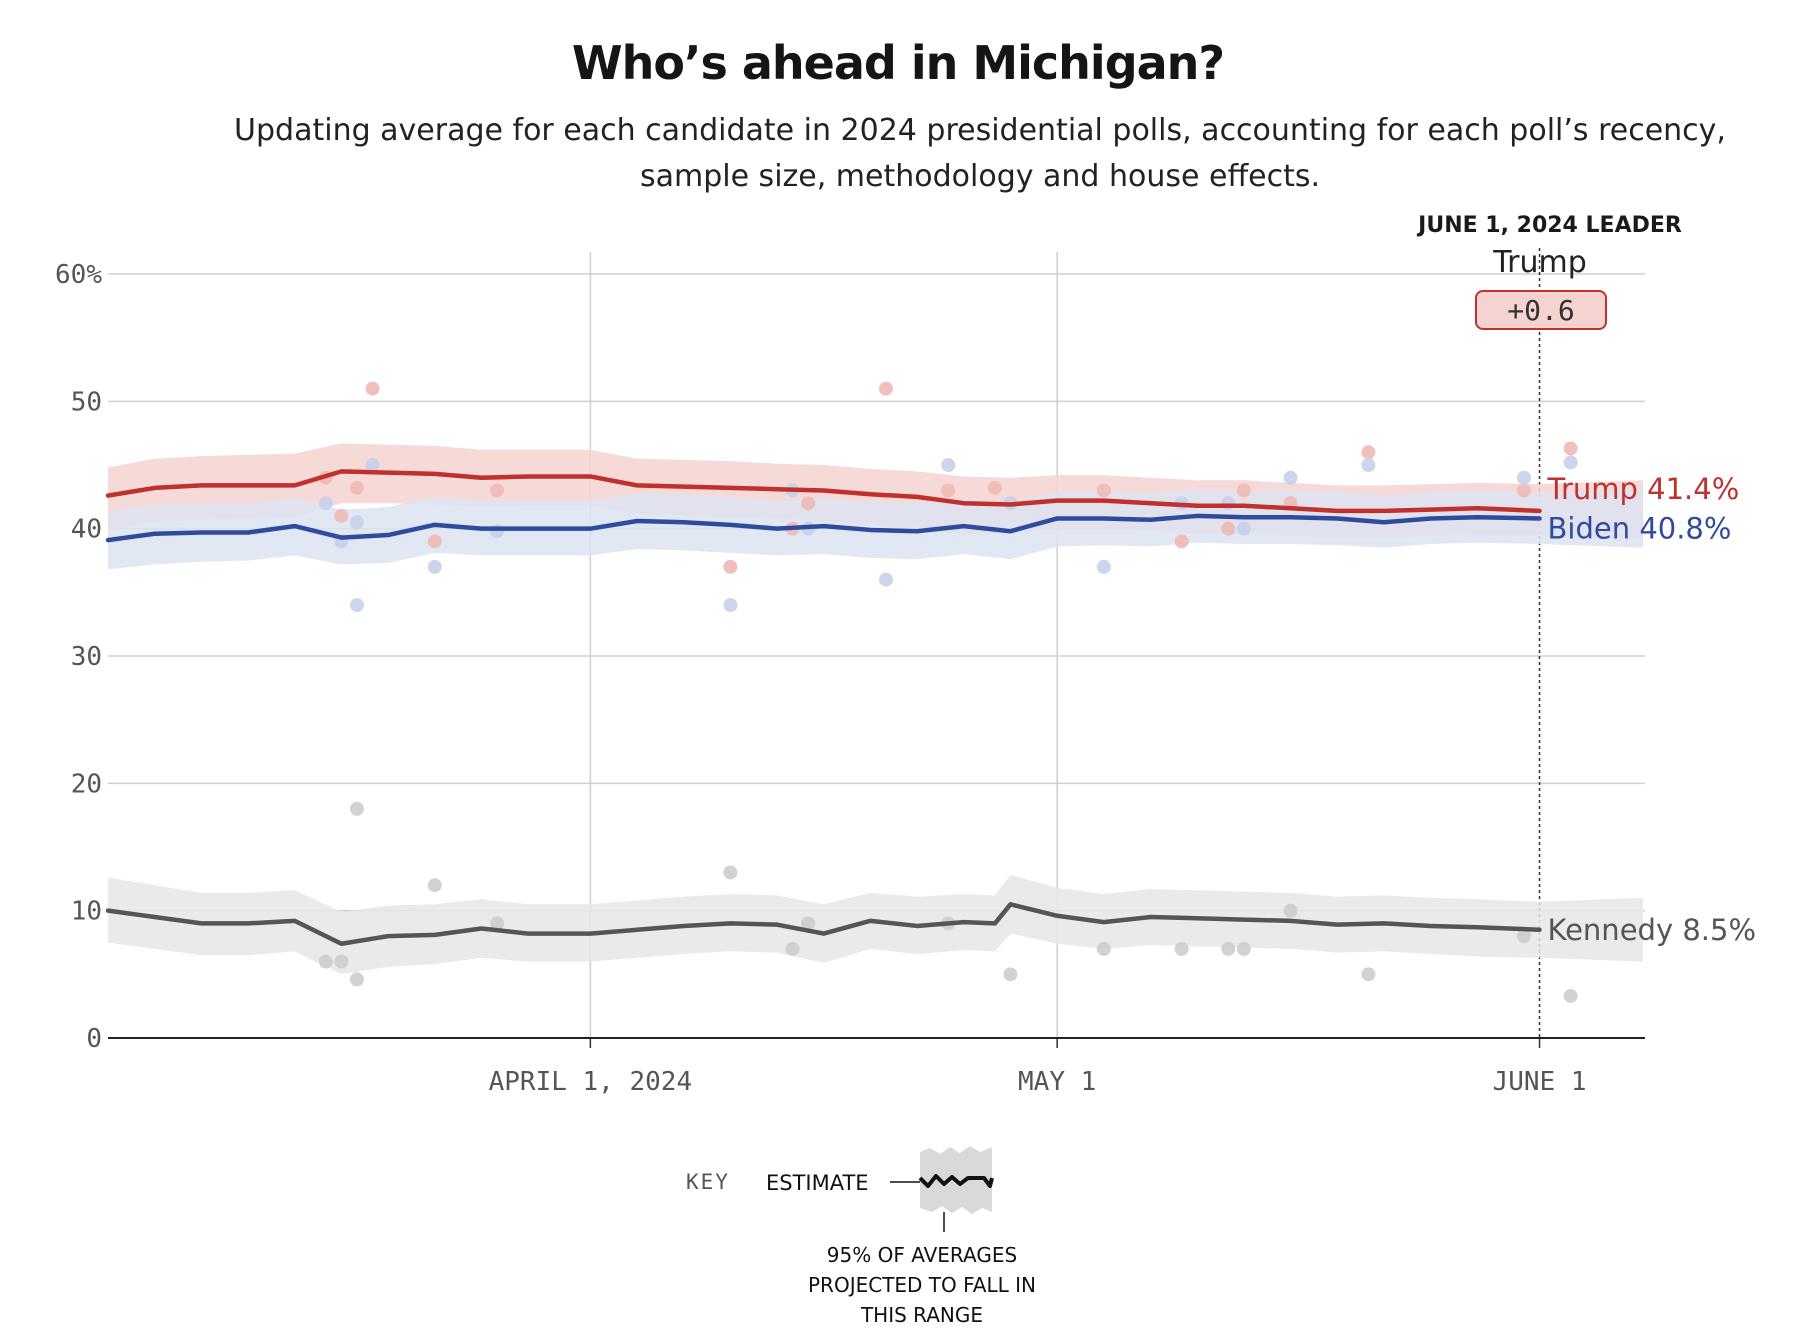 The height and width of the screenshot is (1336, 1796). Describe the element at coordinates (86, 402) in the screenshot. I see `y-tick-label-50: 50` at that location.